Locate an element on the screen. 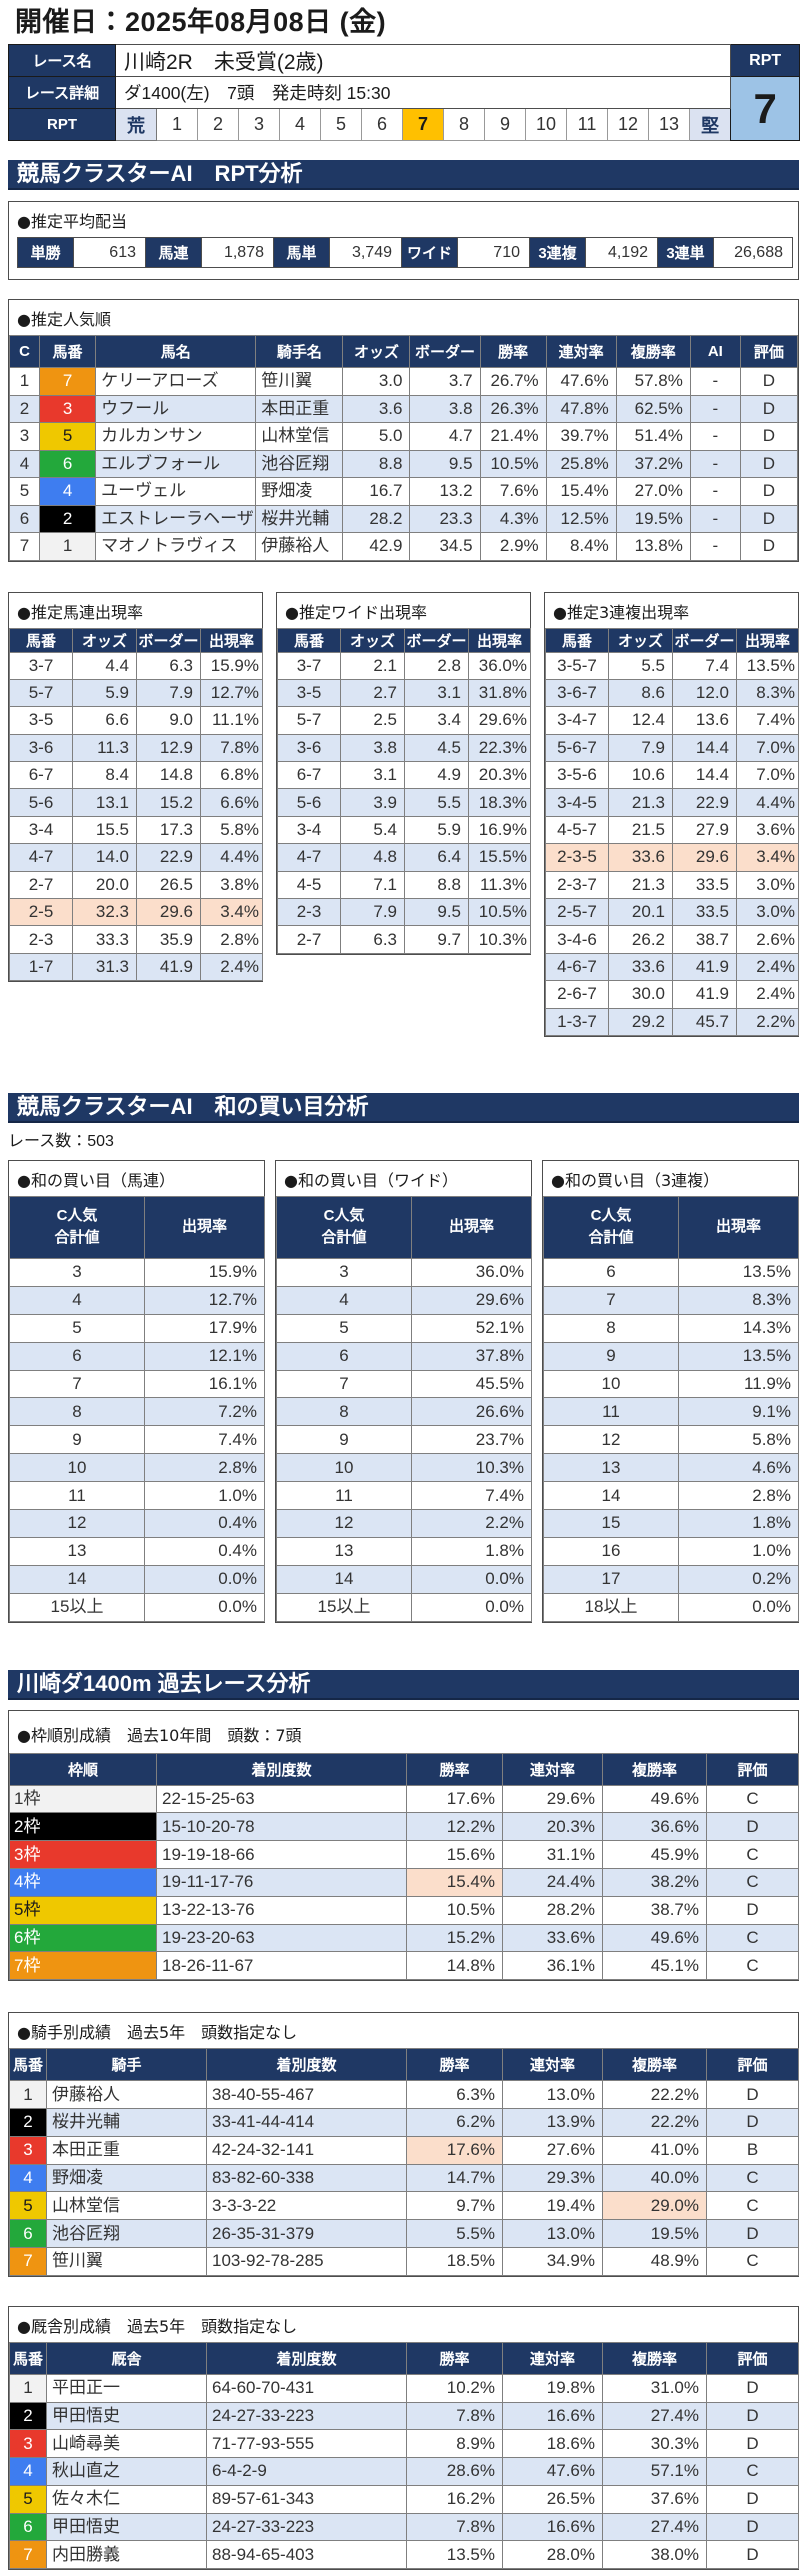 The image size is (806, 2570). rpt-scale-number: 8 is located at coordinates (464, 124).